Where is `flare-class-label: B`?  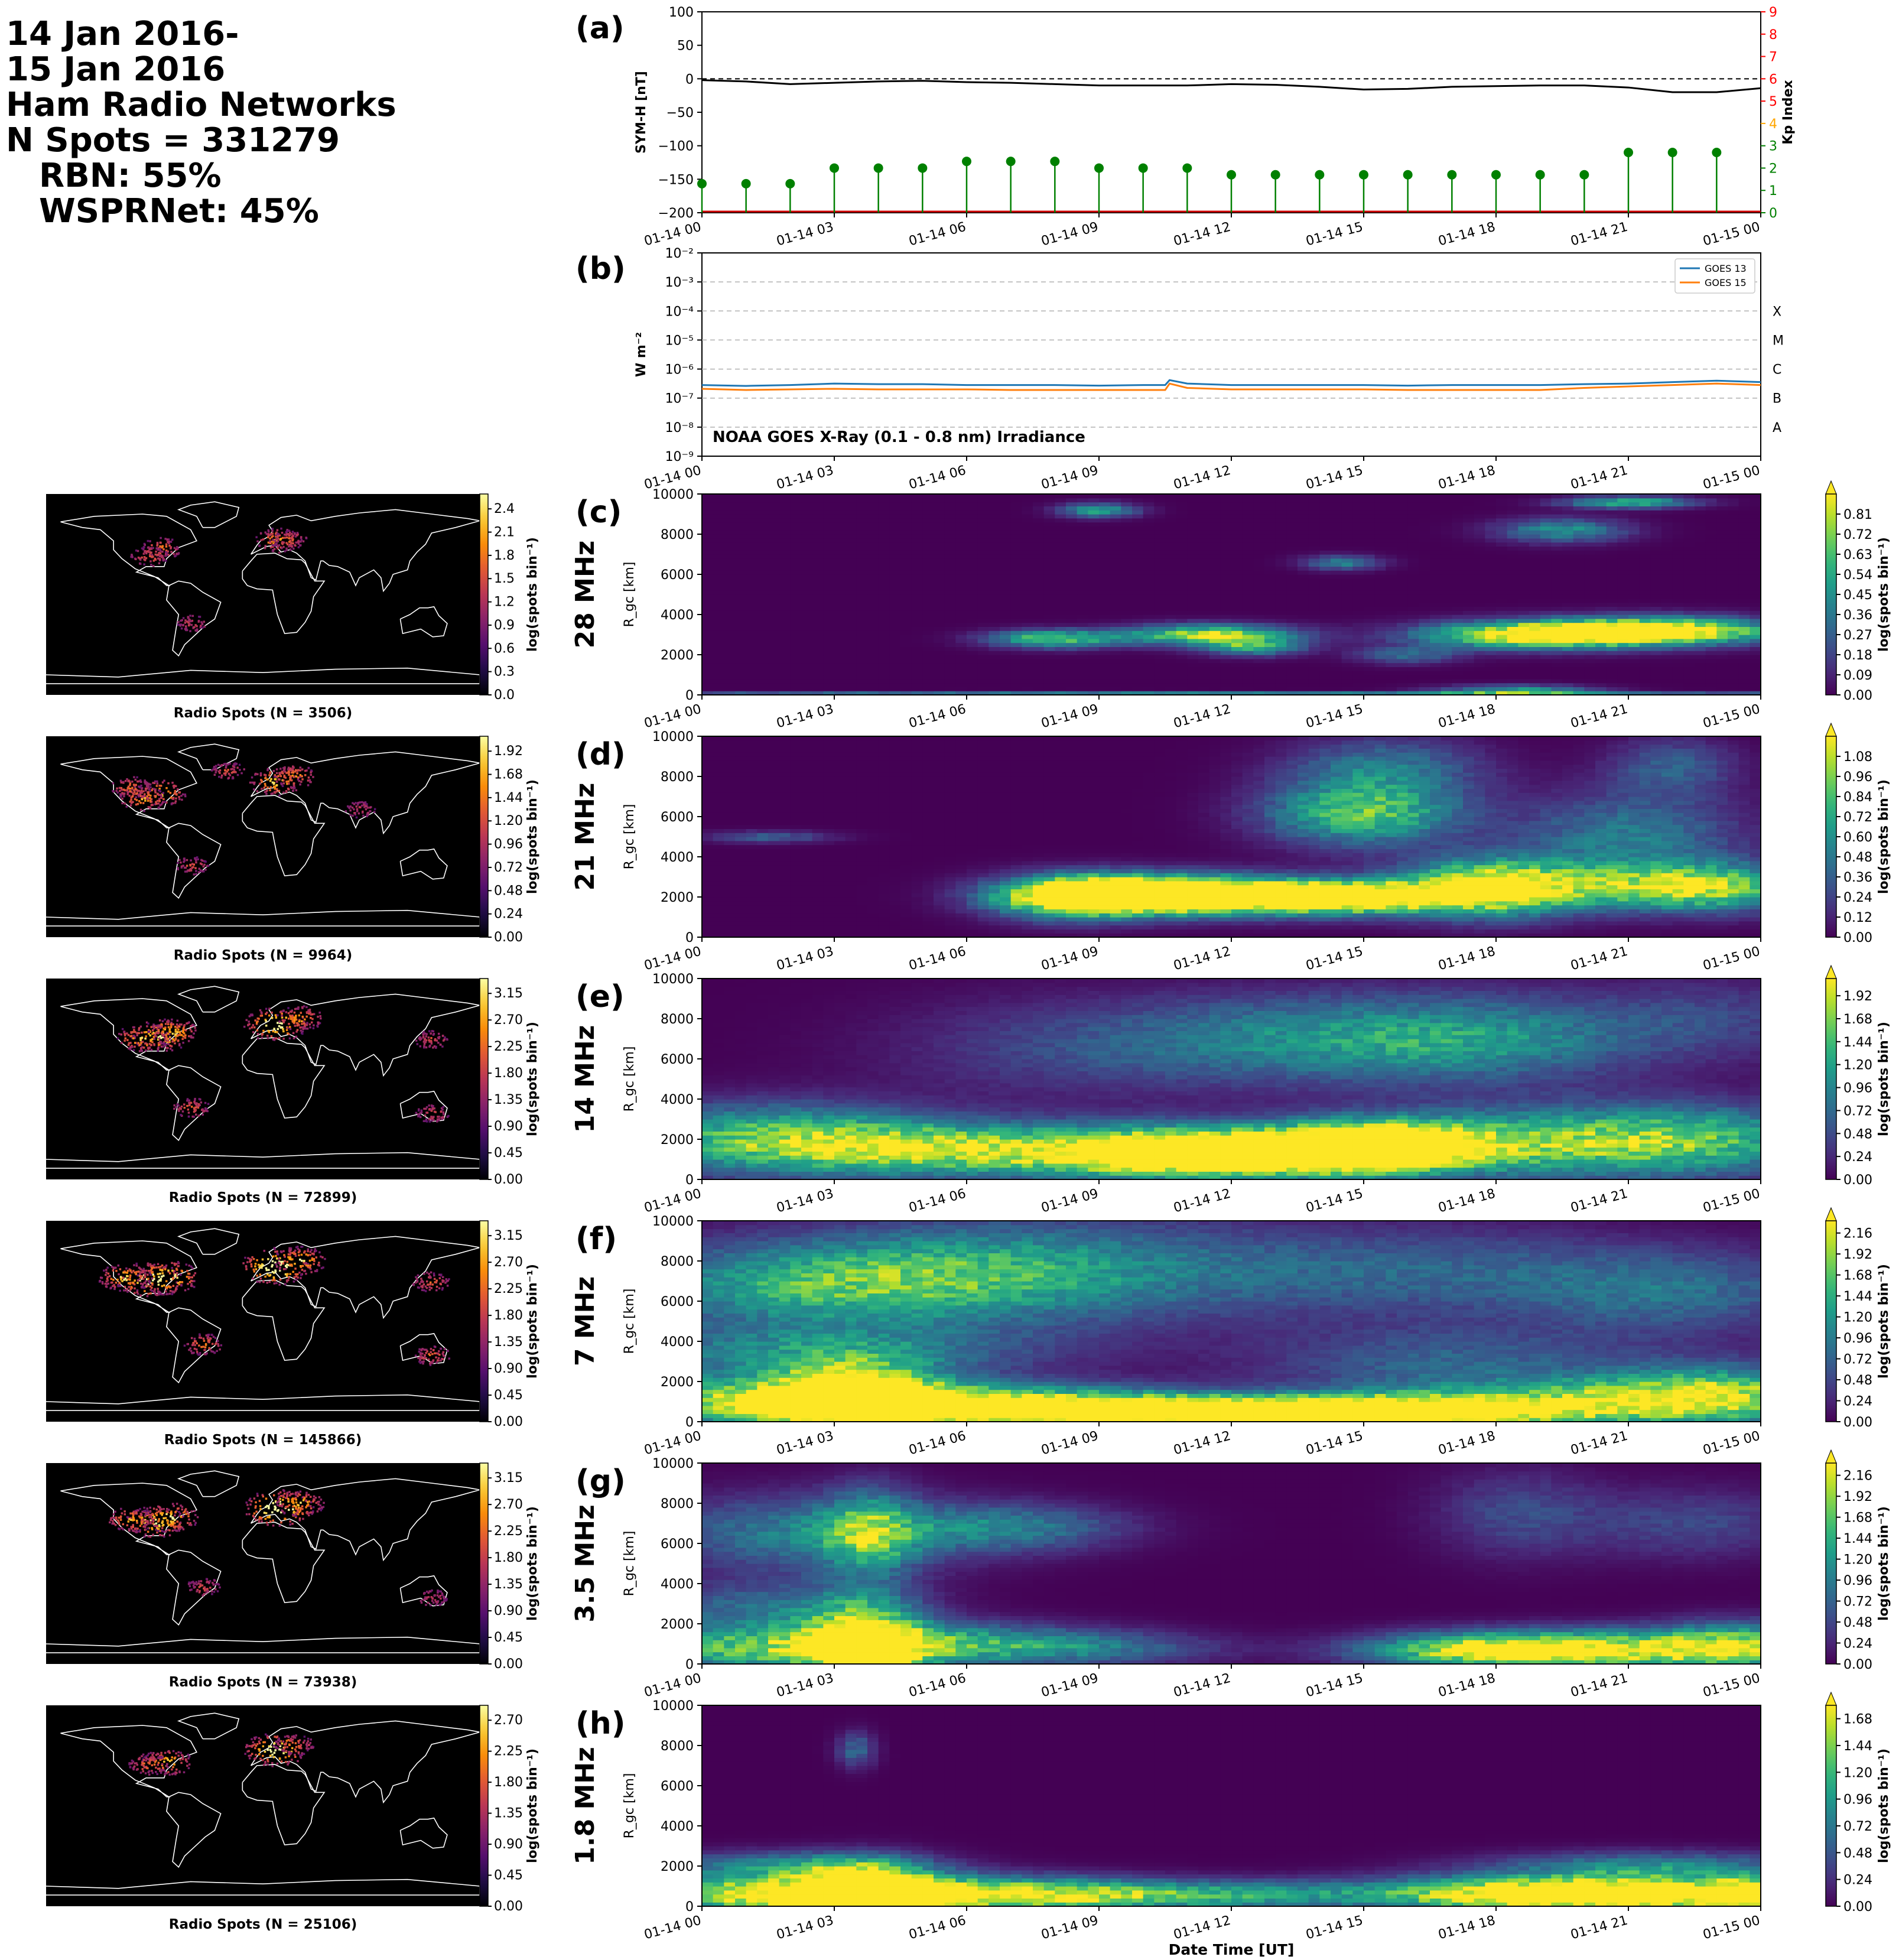 flare-class-label: B is located at coordinates (1777, 399).